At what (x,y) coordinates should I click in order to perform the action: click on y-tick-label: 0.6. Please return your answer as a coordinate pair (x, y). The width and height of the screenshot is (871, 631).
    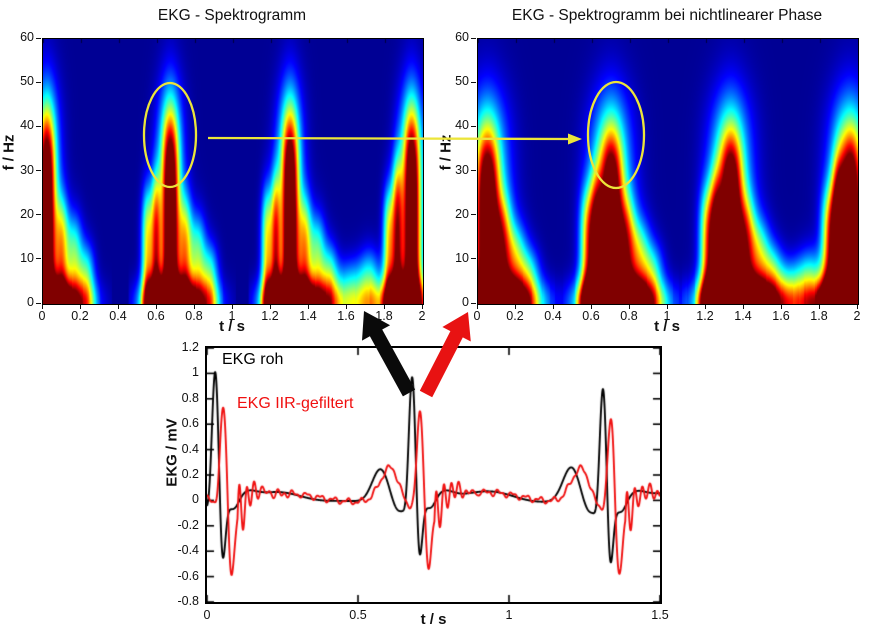
    Looking at the image, I should click on (190, 423).